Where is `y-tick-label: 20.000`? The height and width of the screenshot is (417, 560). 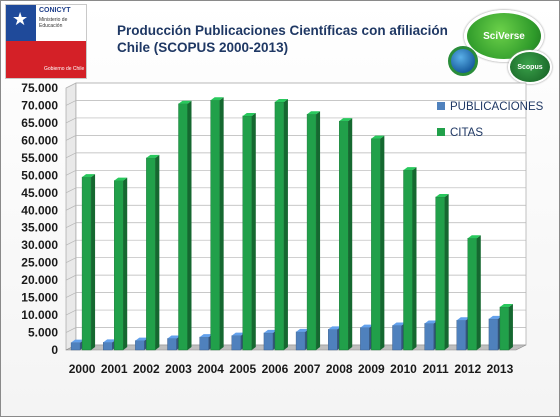 y-tick-label: 20.000 is located at coordinates (39, 280).